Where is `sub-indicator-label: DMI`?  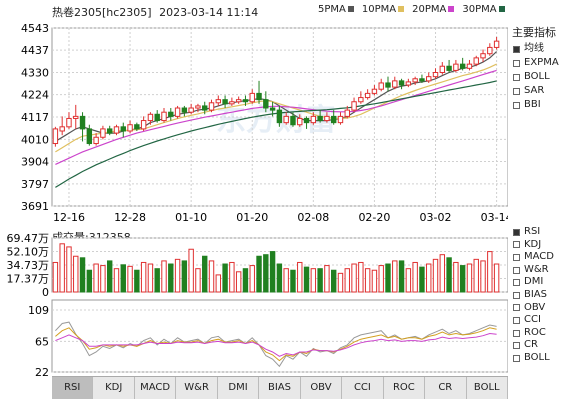 sub-indicator-label: DMI is located at coordinates (534, 282).